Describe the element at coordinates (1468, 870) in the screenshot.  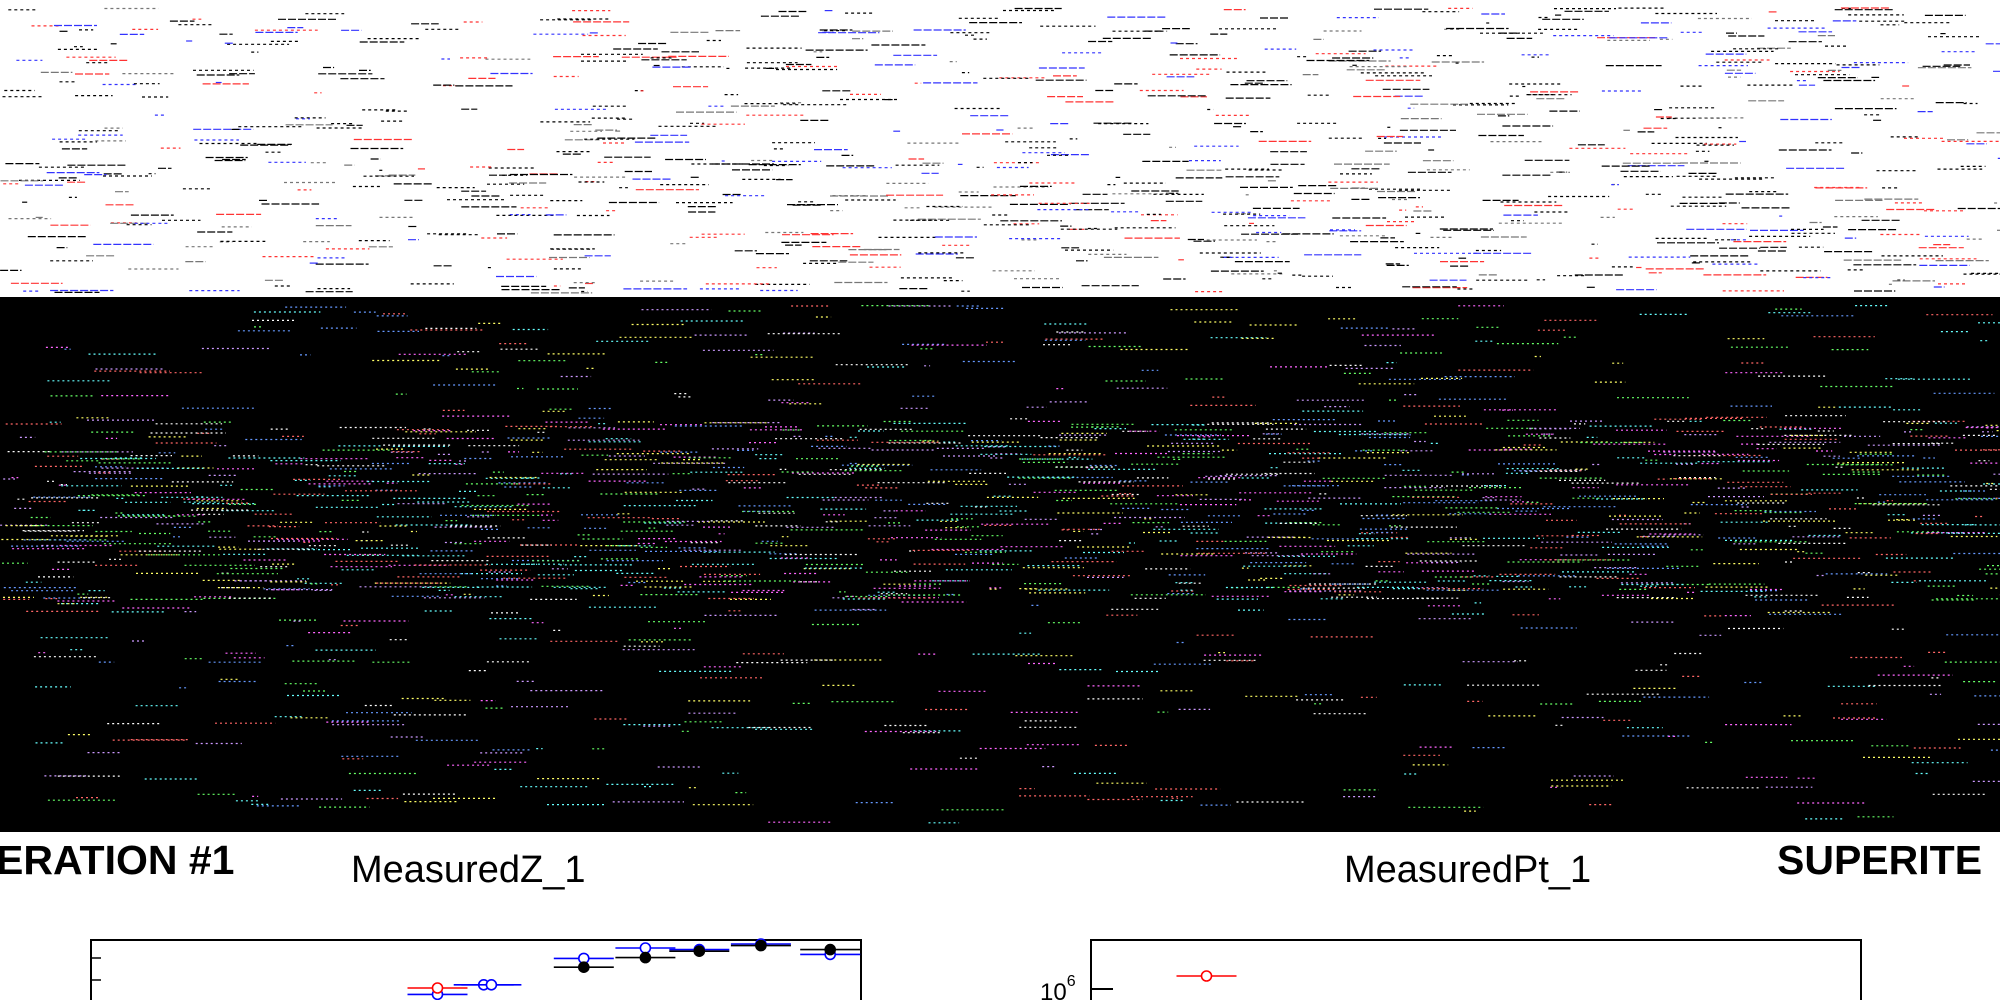
I see `measured-pt-title: MeasuredPt_1` at that location.